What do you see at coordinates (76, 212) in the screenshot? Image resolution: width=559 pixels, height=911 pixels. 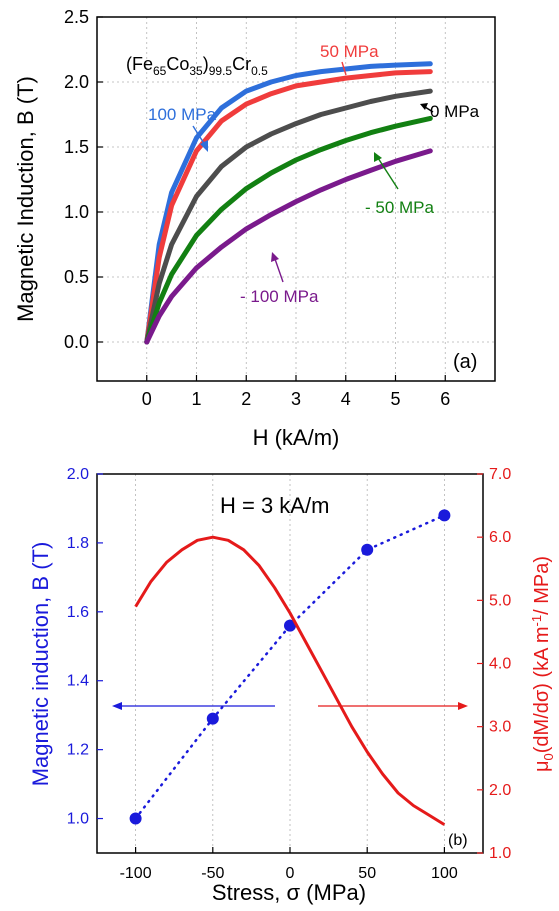 I see `panel-a-ytick-label: 1.0` at bounding box center [76, 212].